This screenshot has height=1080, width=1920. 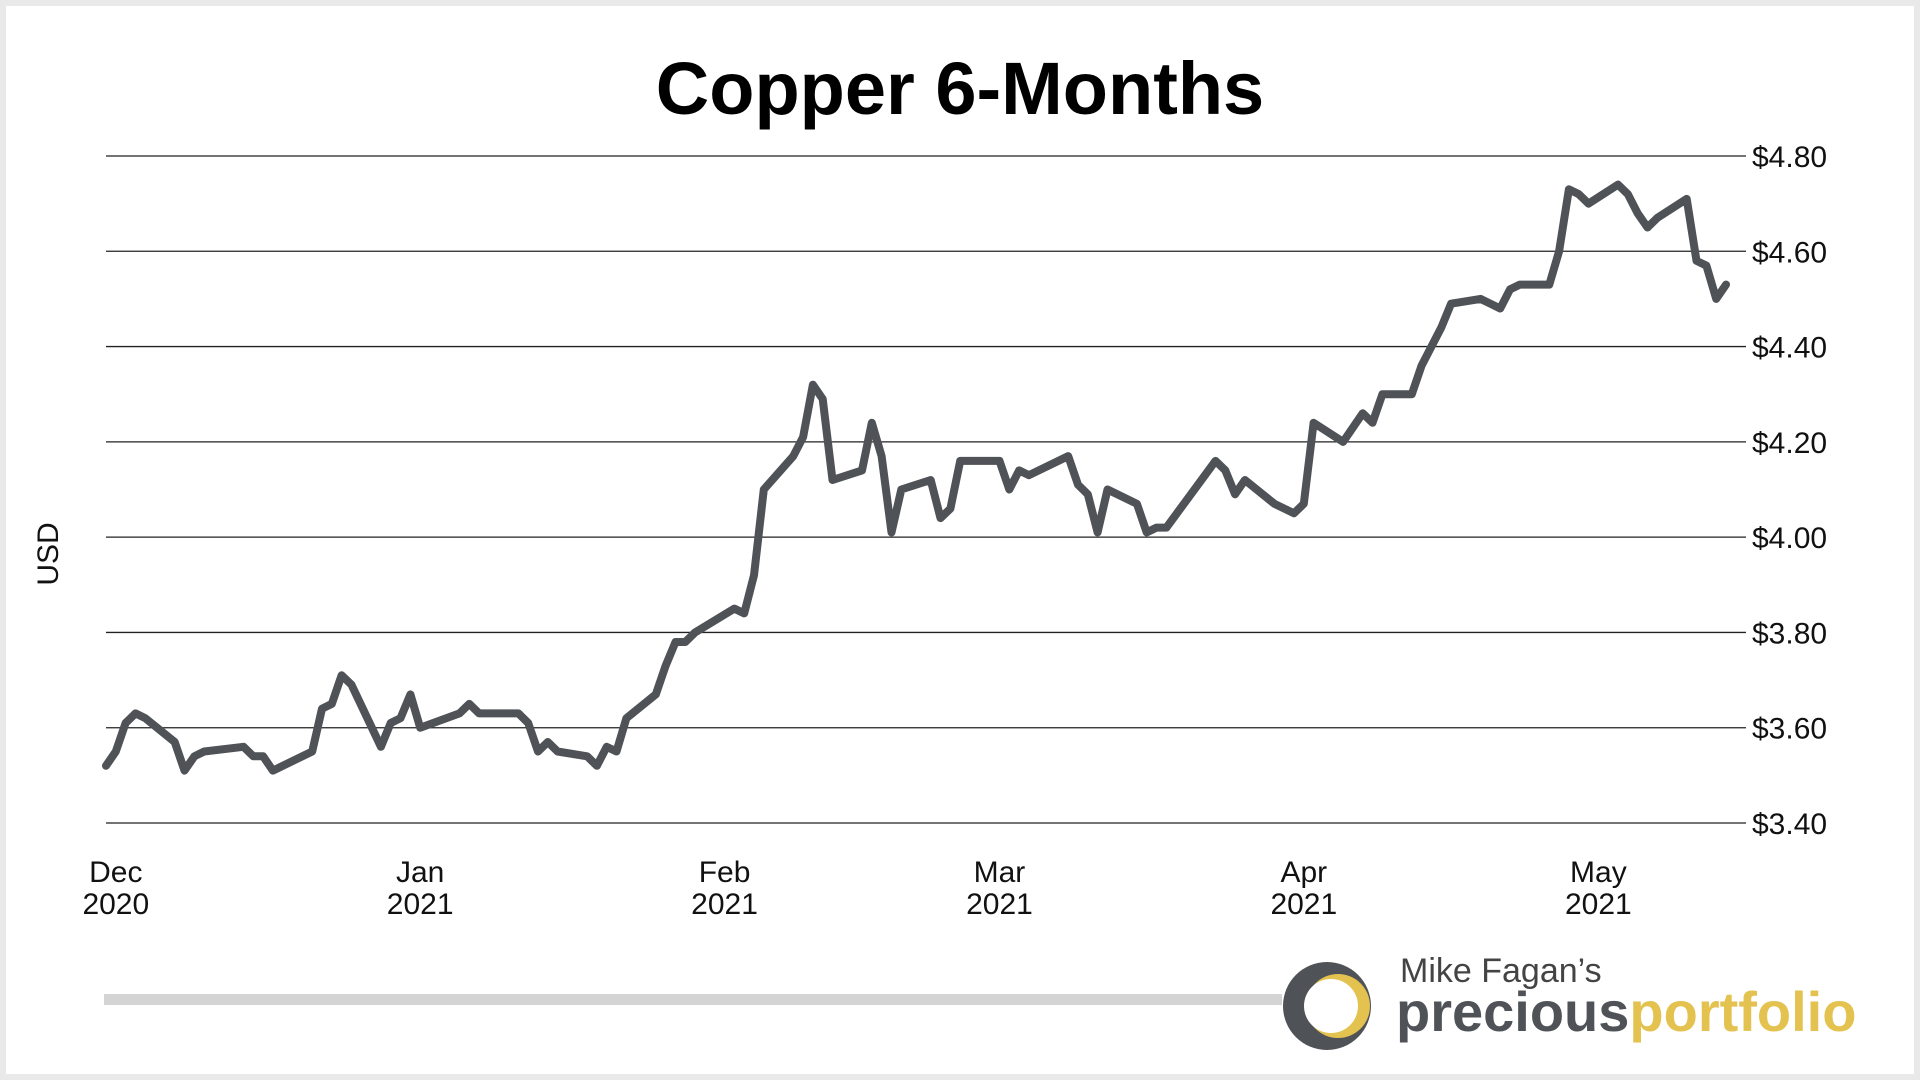 I want to click on footer-bar, so click(x=693, y=999).